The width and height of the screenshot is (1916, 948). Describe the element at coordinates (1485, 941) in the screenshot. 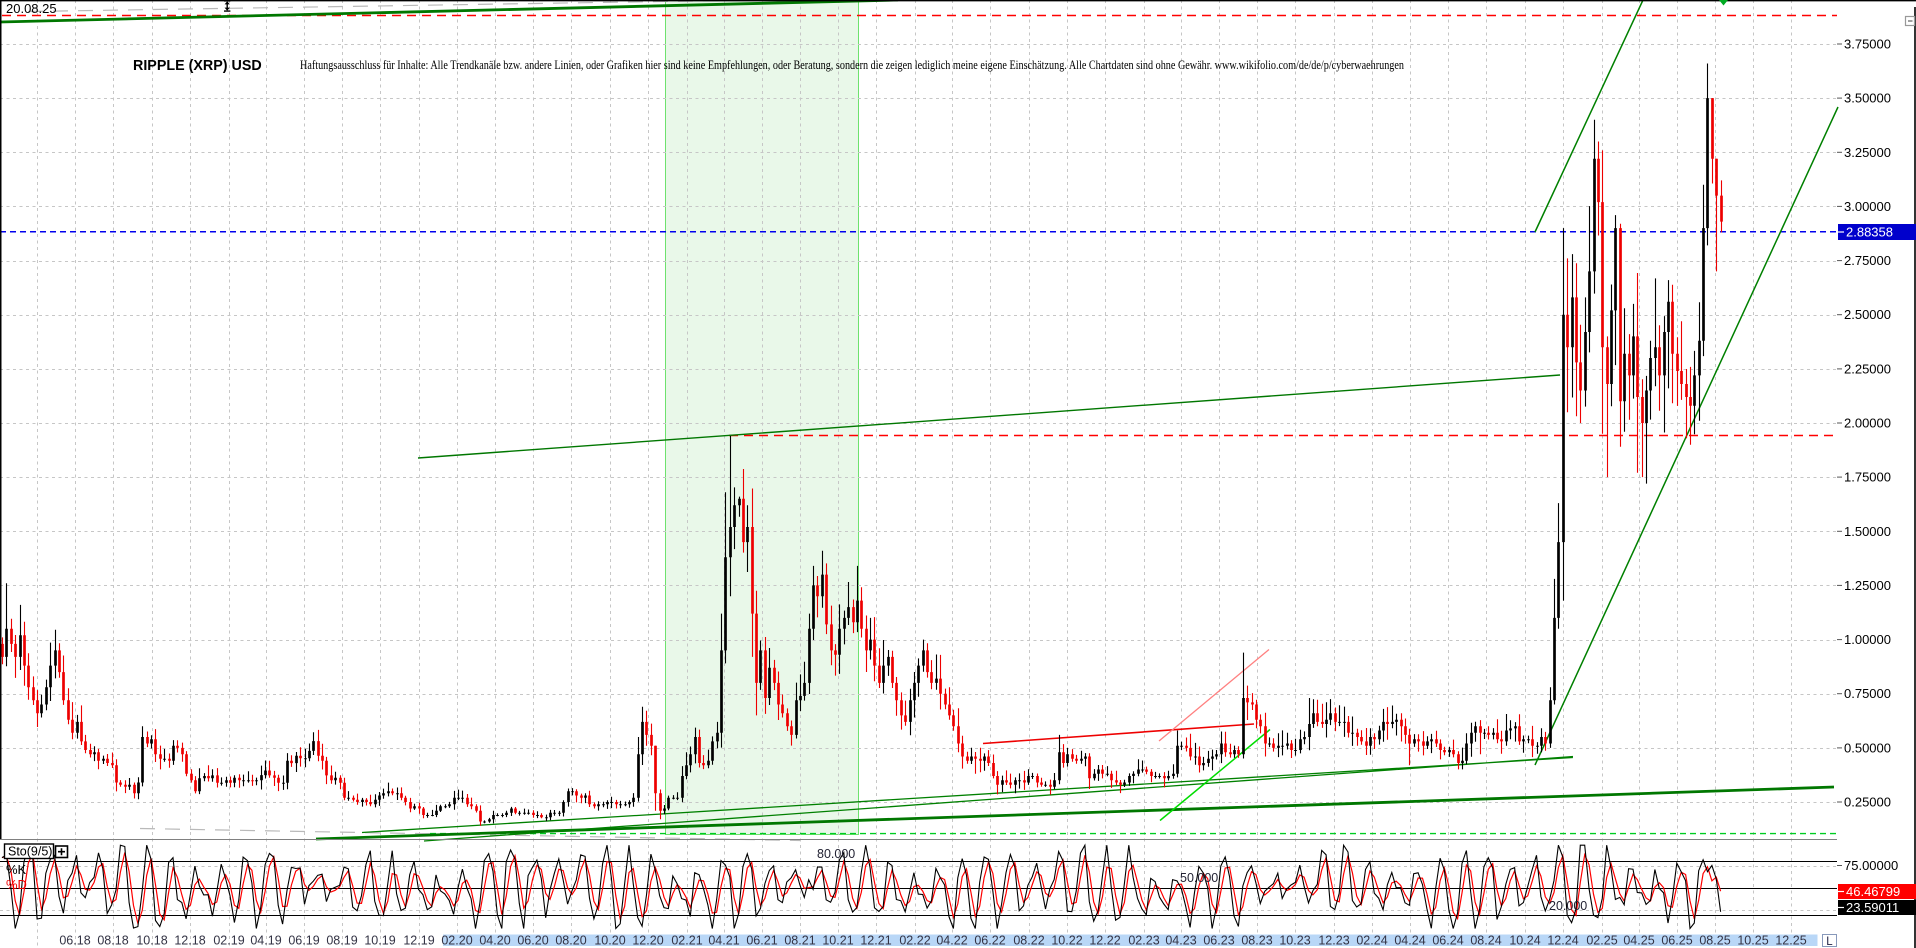

I see `svg-text: 08.24` at that location.